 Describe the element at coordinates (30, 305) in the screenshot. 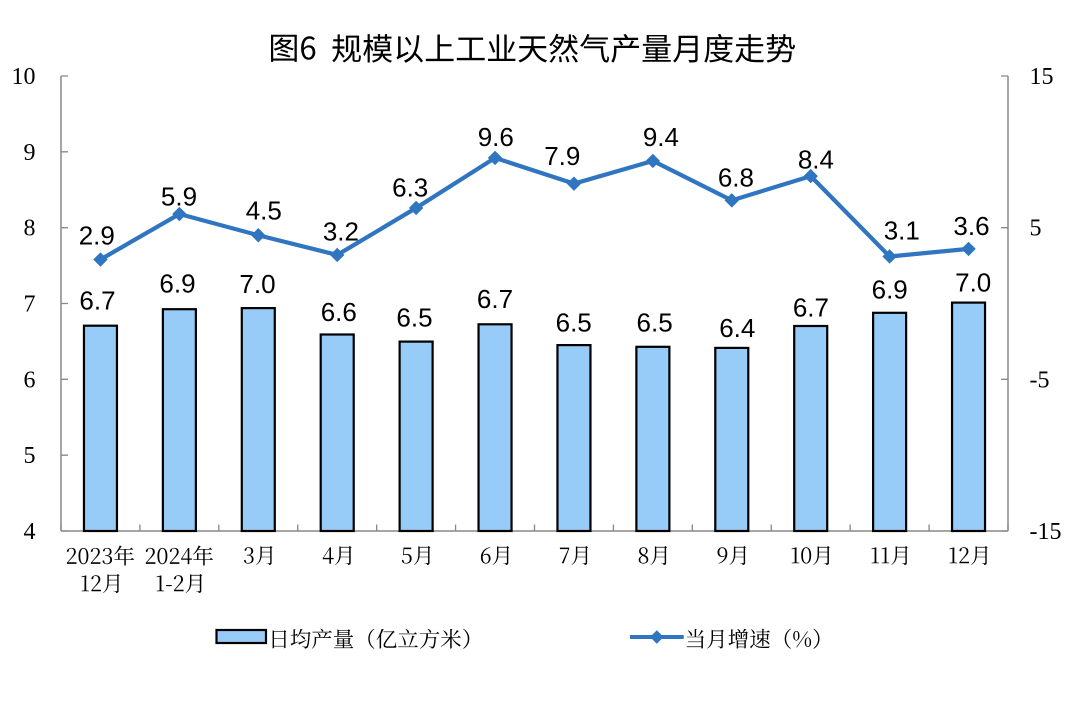

I see `svg-text: 7` at that location.